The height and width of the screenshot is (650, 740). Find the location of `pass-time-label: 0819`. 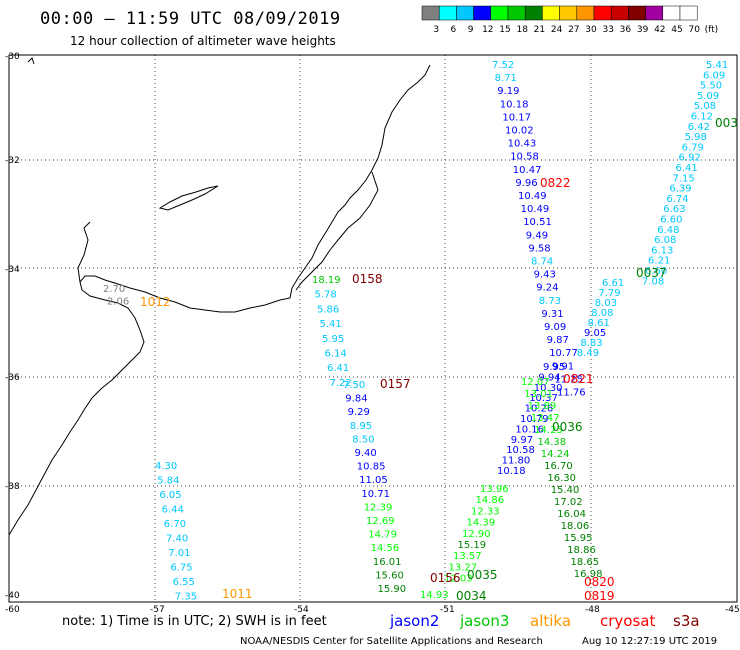

pass-time-label: 0819 is located at coordinates (599, 596).